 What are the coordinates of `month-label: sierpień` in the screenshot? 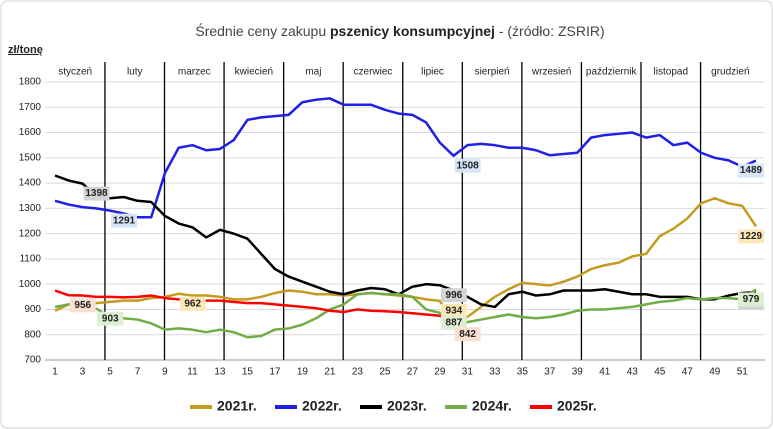 It's located at (492, 72).